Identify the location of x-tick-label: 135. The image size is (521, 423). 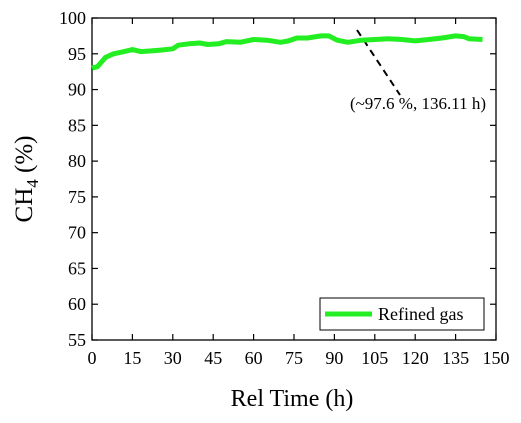
(455, 358).